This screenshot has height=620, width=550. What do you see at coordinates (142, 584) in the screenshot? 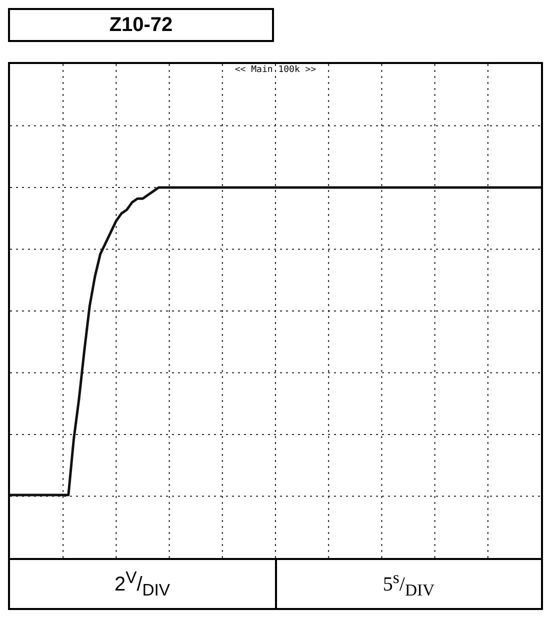
I see `text: 2$^{V}$/$_{DIV}$` at bounding box center [142, 584].